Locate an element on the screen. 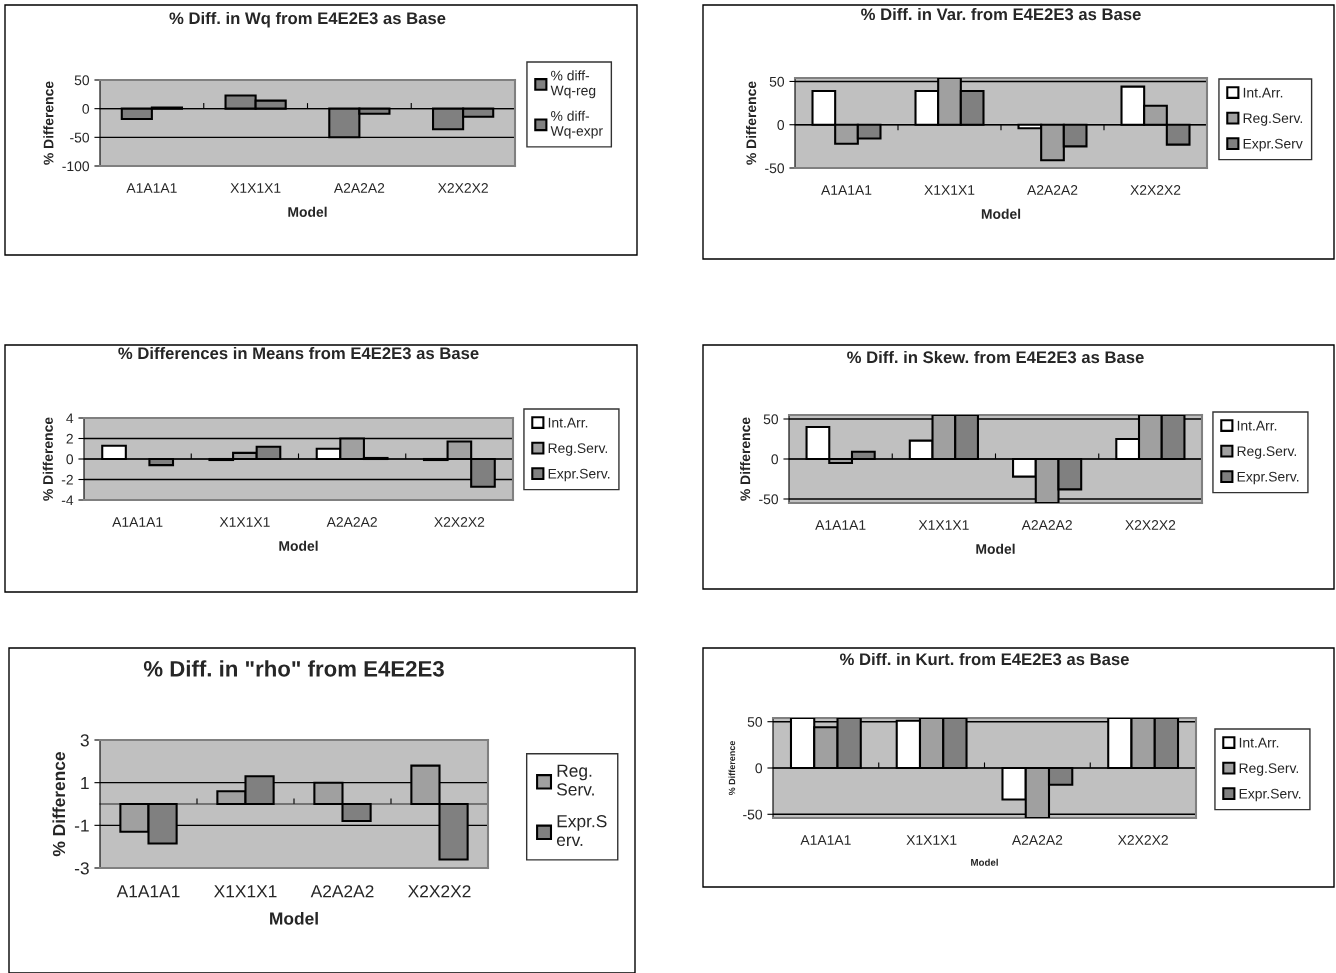  legend-label: Expr.Serv is located at coordinates (1273, 145).